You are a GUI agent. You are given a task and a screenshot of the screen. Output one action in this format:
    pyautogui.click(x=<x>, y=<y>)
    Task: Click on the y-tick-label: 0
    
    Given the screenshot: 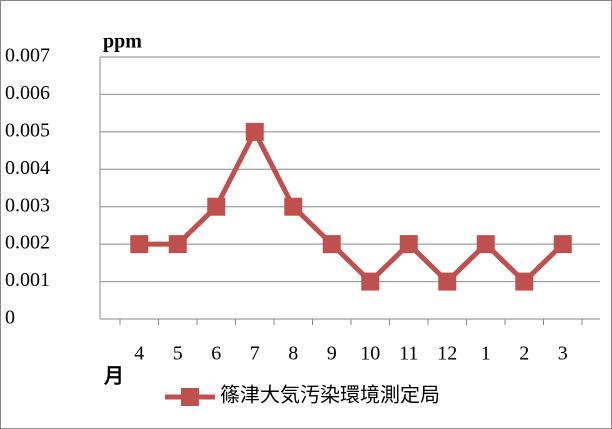 What is the action you would take?
    pyautogui.click(x=10, y=318)
    